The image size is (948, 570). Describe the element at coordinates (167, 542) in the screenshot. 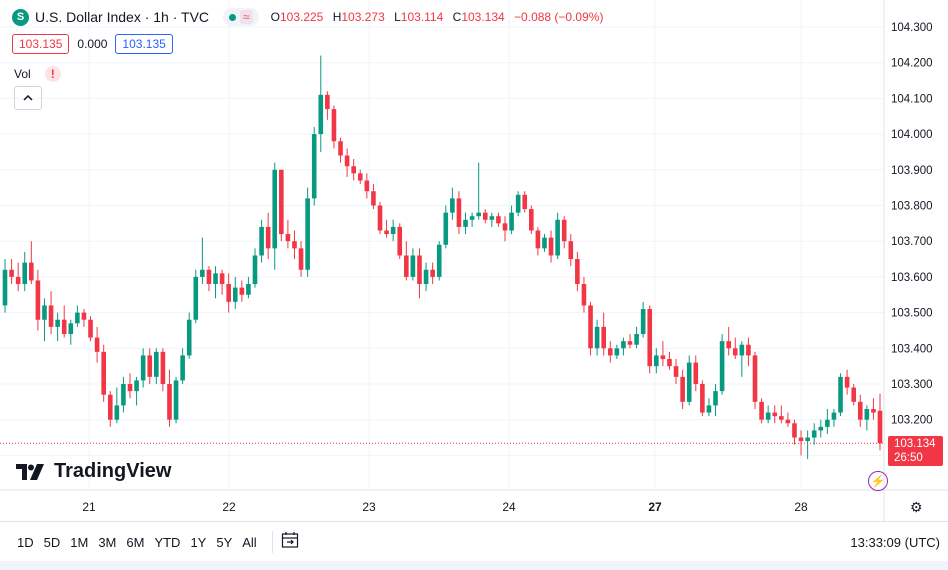

I see `timeframe-ytd: YTD` at that location.